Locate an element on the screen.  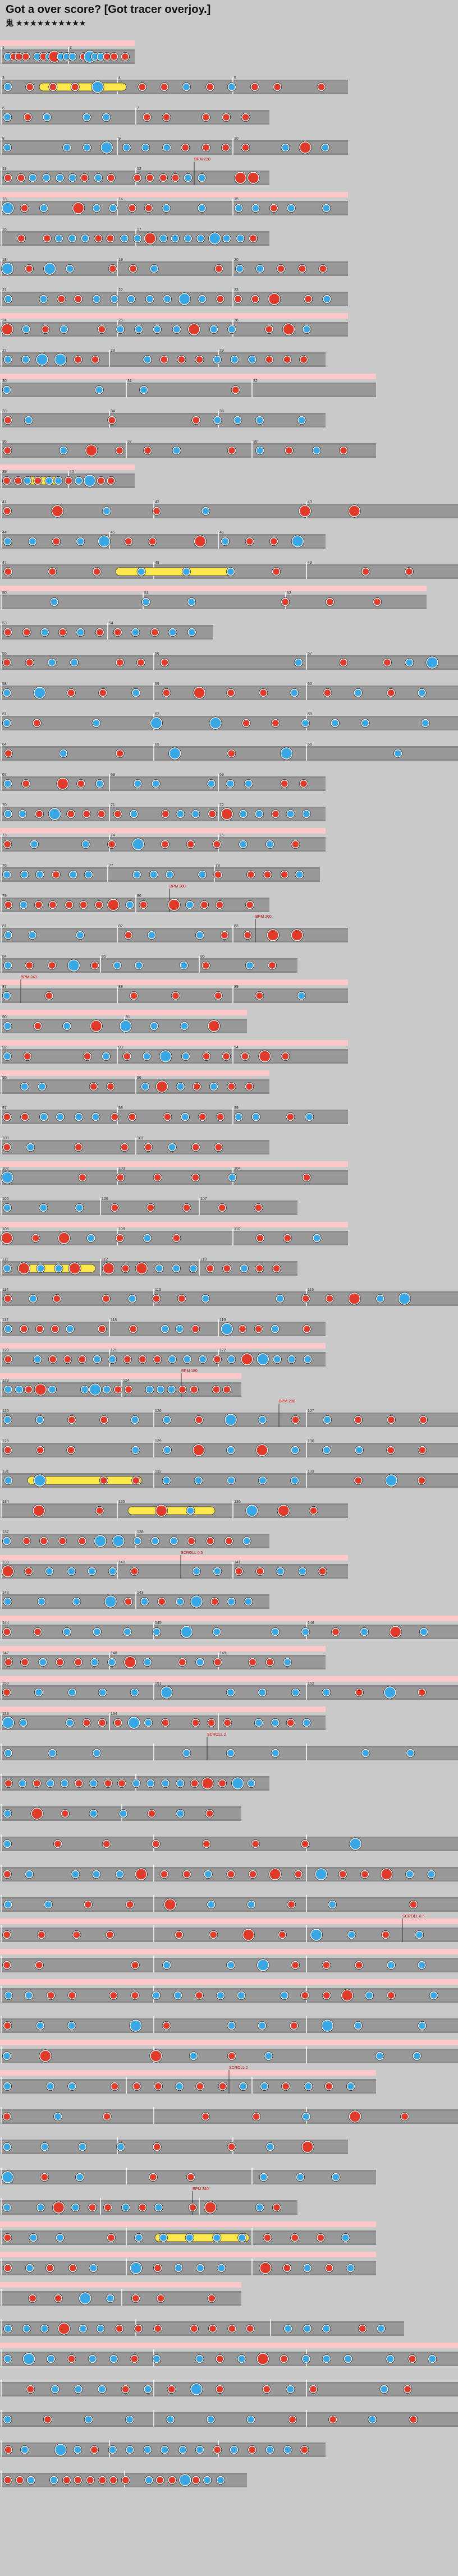
measure-number: 144 is located at coordinates (5, 1623).